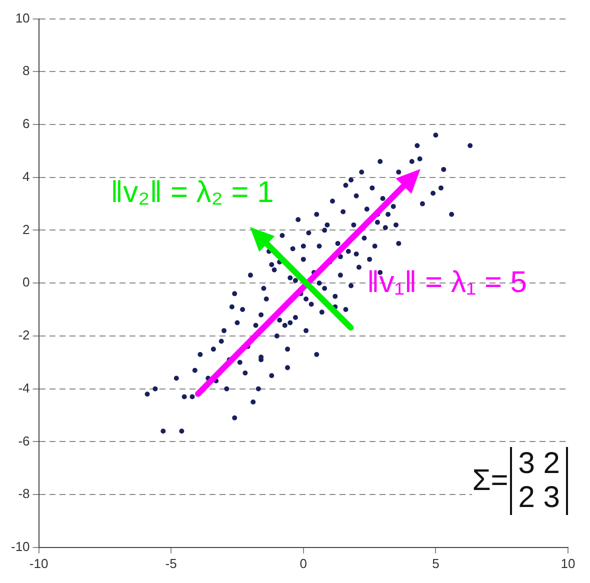  I want to click on x-tick-label: -5, so click(171, 563).